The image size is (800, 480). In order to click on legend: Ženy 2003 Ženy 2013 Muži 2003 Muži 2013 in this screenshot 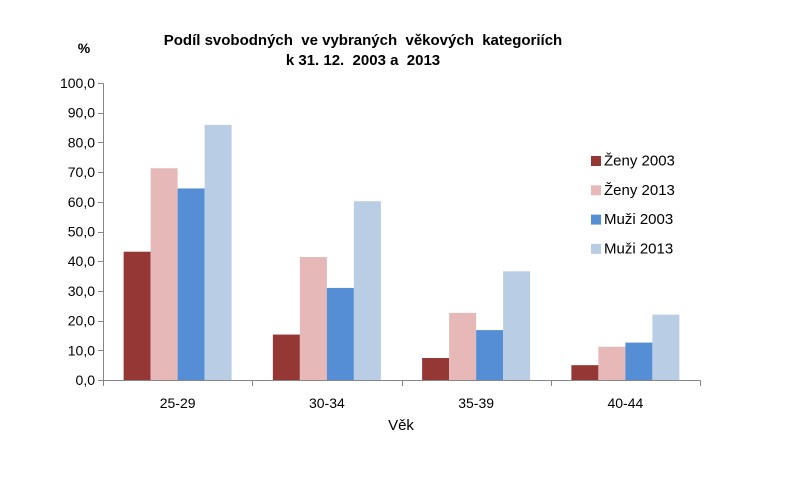, I will do `click(633, 205)`.